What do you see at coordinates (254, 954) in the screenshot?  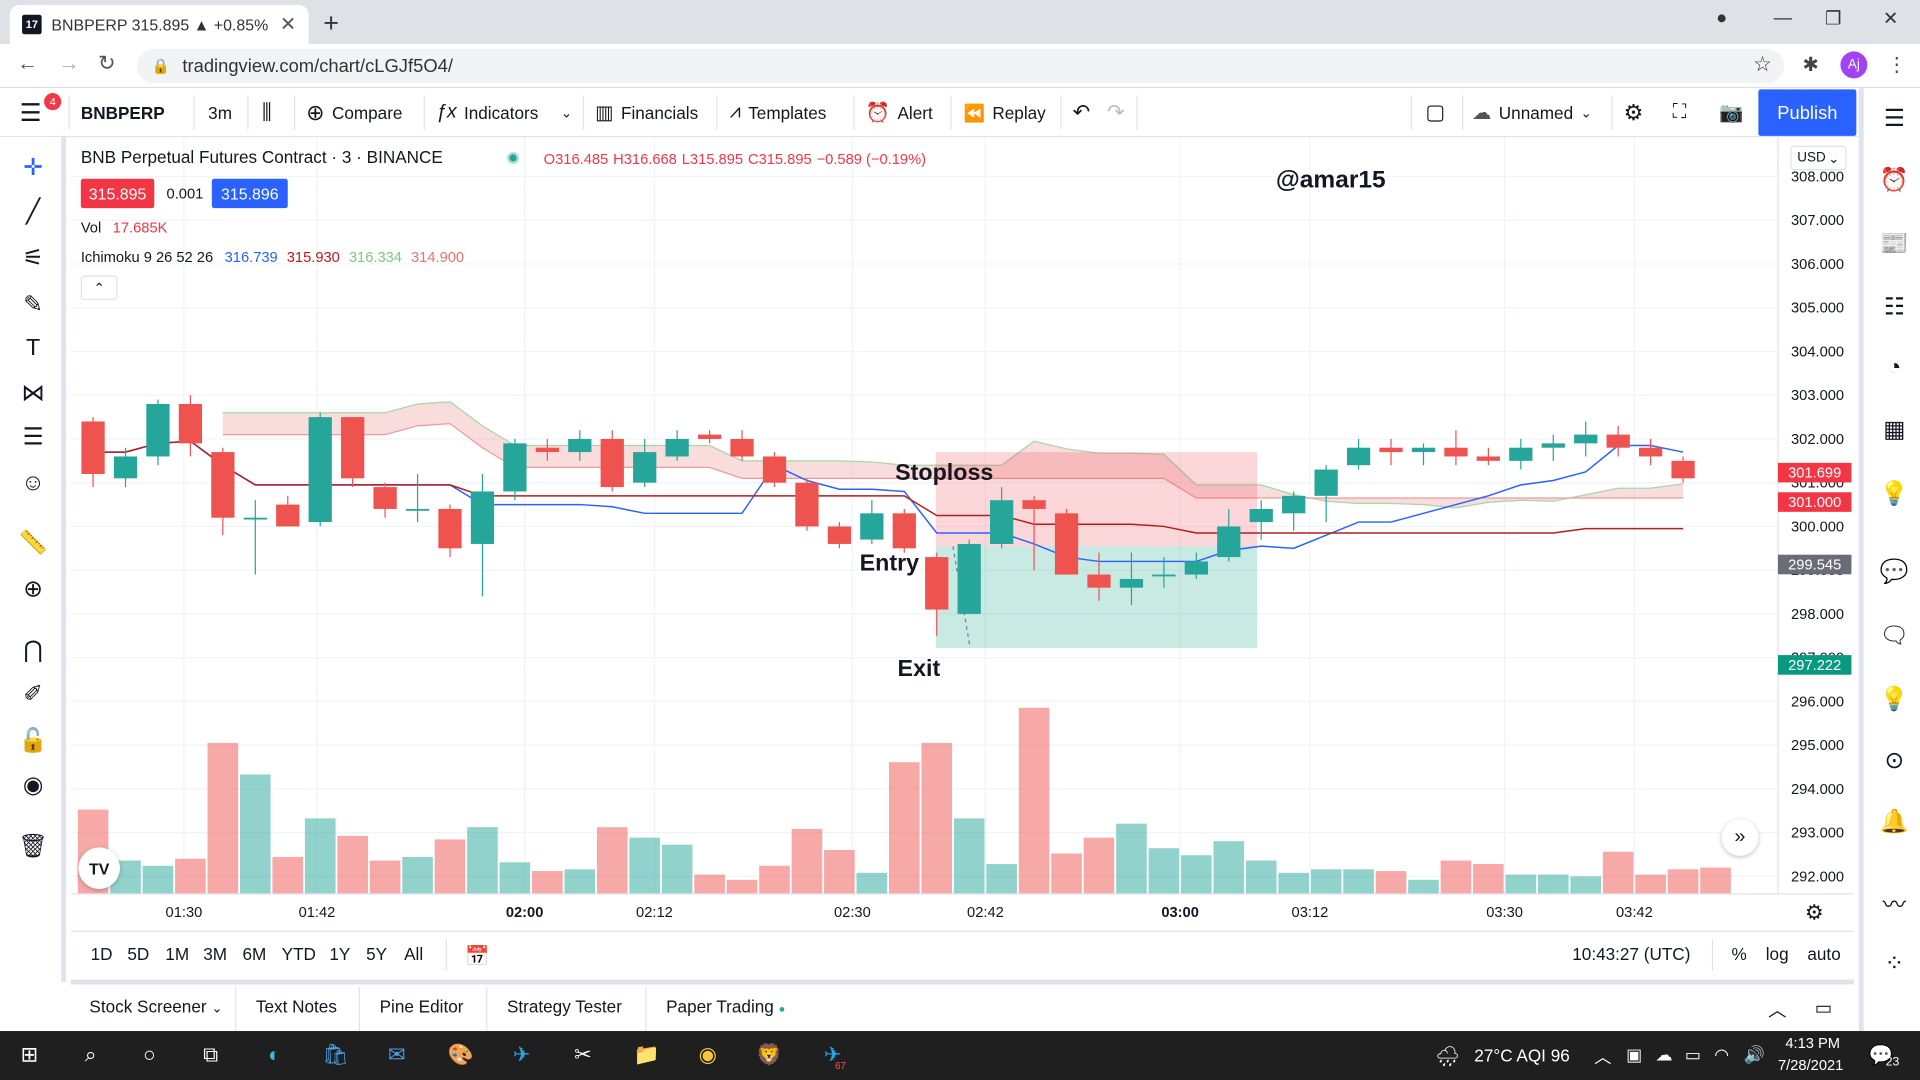 I see `range-6m: 6M` at bounding box center [254, 954].